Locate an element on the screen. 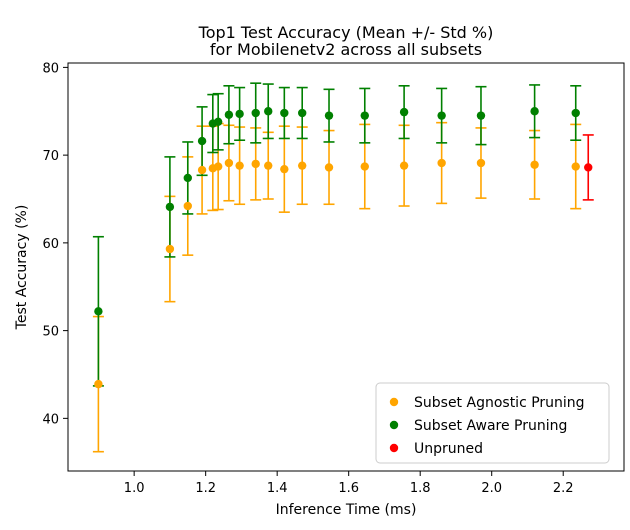 This screenshot has width=630, height=530. legend-marker-agnostic is located at coordinates (394, 402).